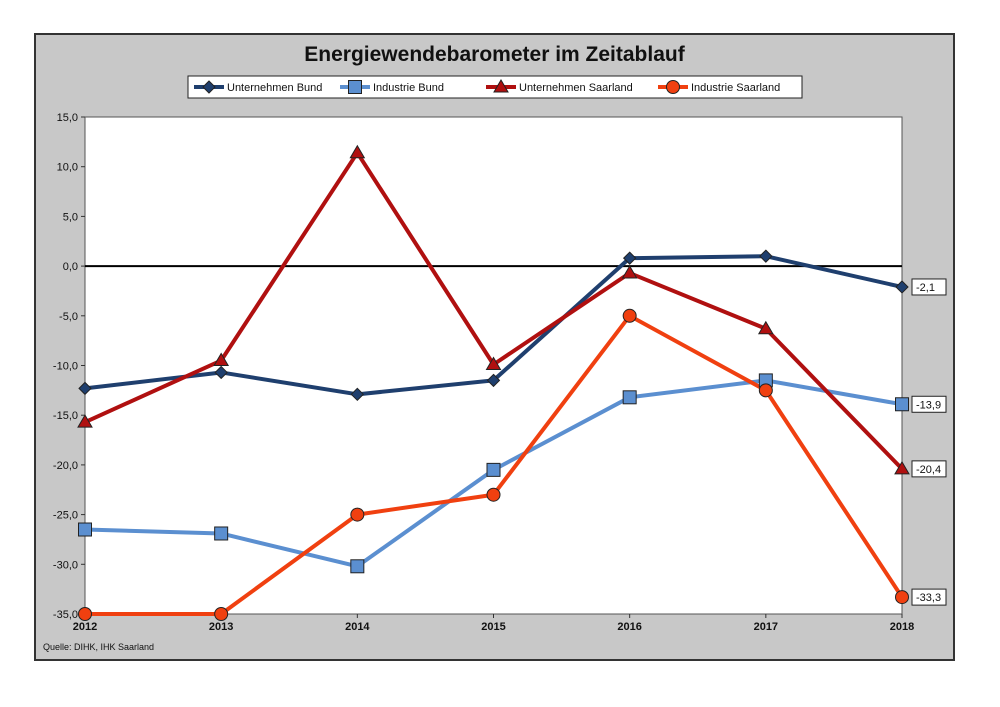  I want to click on y-tick-label: -20,0, so click(65, 466).